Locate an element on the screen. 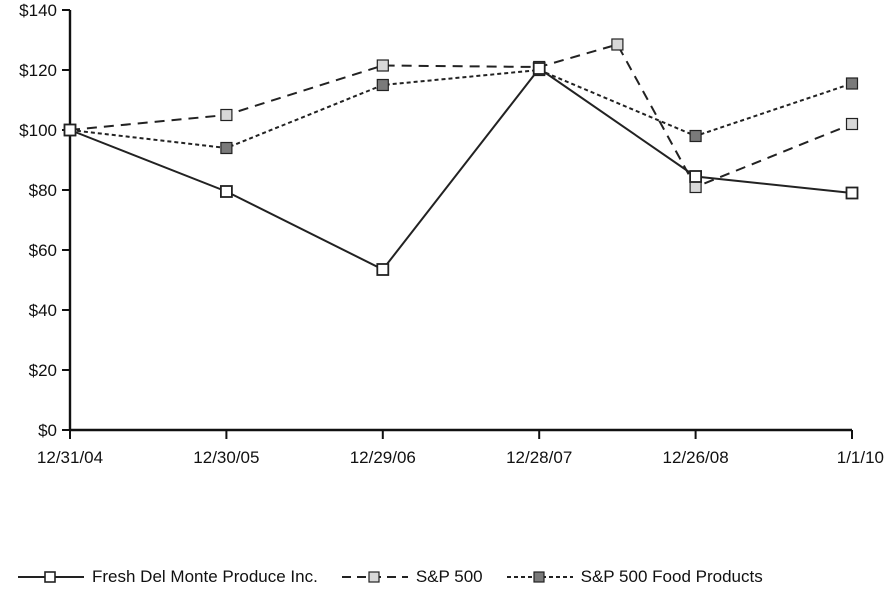  y-tick-label: $140 is located at coordinates (38, 10).